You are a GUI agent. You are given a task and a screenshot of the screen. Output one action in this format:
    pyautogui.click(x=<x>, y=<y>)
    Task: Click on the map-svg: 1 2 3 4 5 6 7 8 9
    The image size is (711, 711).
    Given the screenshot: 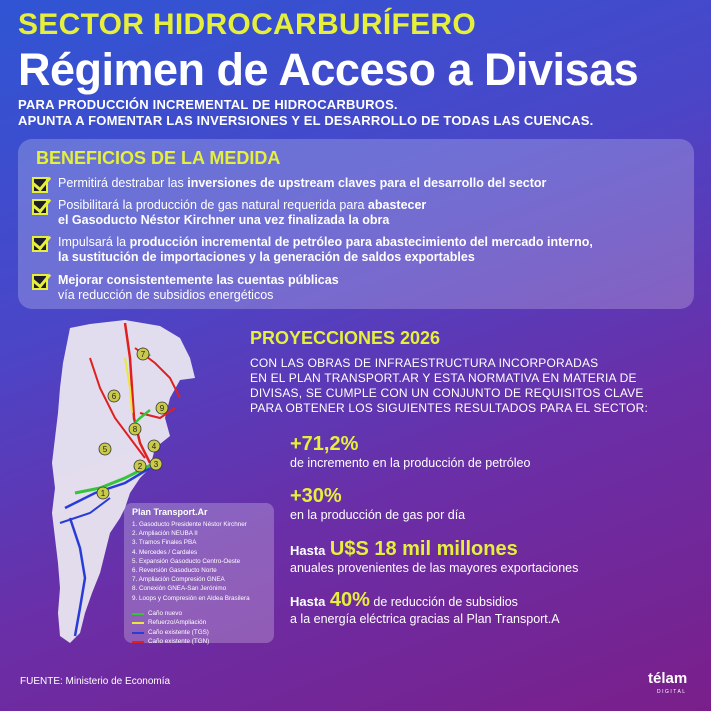 What is the action you would take?
    pyautogui.click(x=123, y=481)
    